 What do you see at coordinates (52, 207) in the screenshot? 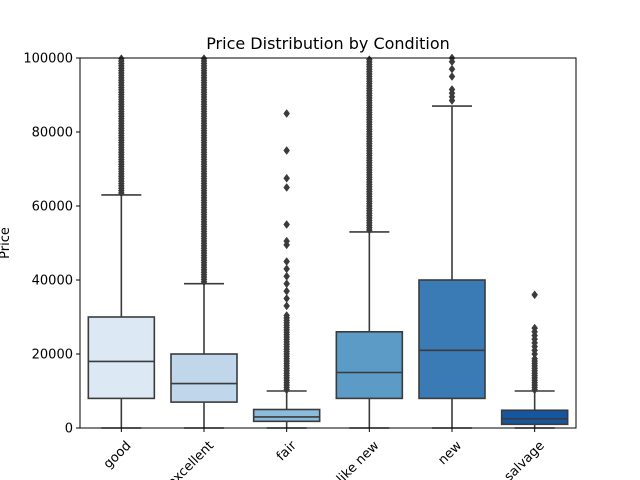
I see `y-tick-label: 60000` at bounding box center [52, 207].